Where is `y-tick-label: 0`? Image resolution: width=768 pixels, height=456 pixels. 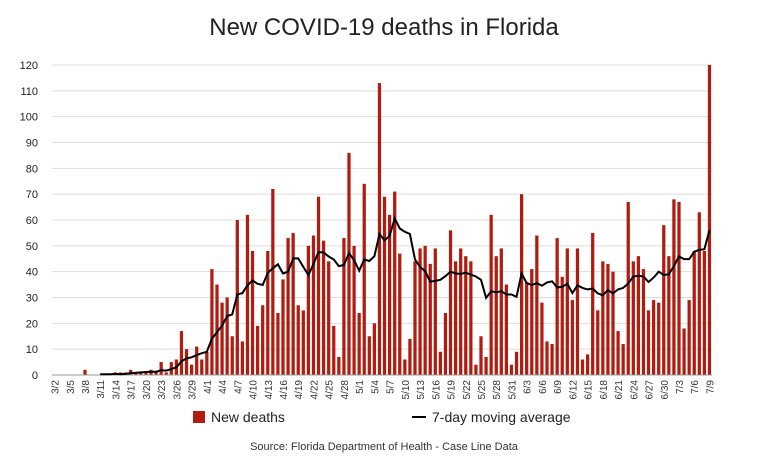 y-tick-label: 0 is located at coordinates (35, 376).